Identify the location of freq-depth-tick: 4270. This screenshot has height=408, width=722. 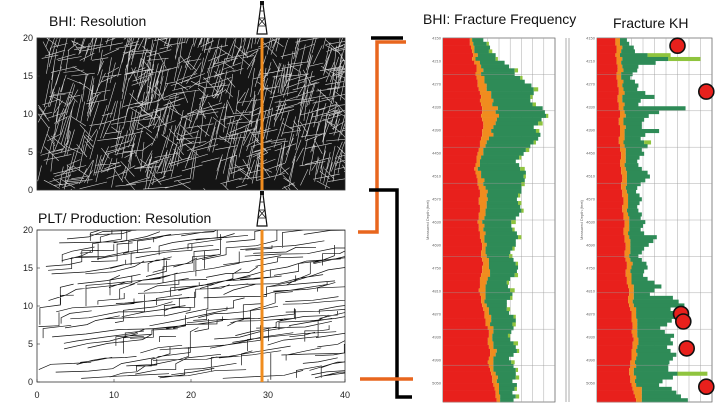
(437, 83).